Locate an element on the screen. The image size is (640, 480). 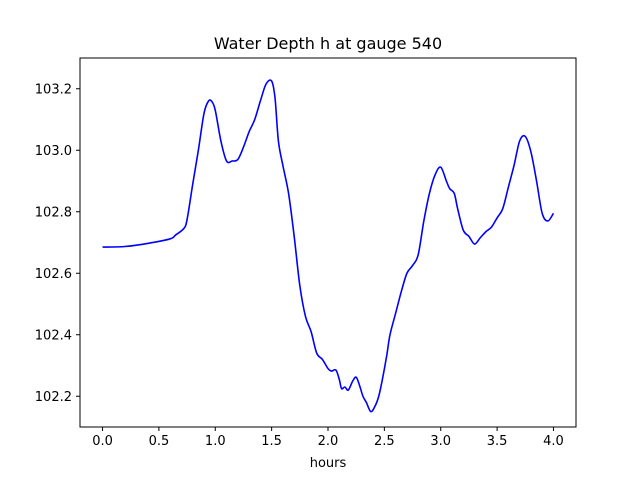
x-tick-label: 2.5 is located at coordinates (384, 441).